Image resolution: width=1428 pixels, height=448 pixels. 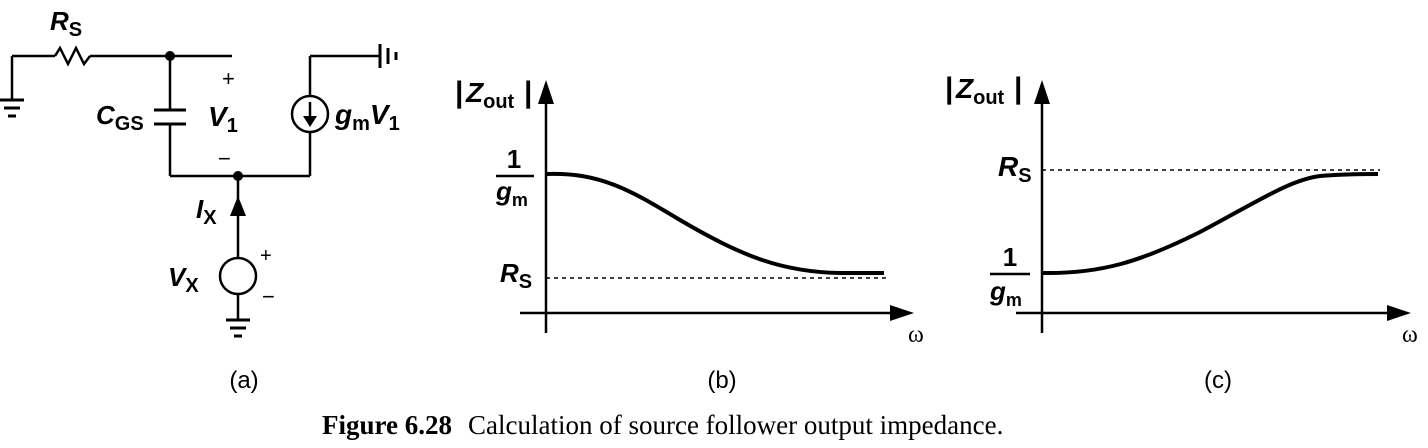 What do you see at coordinates (980, 91) in the screenshot?
I see `ylabel-c: Zout` at bounding box center [980, 91].